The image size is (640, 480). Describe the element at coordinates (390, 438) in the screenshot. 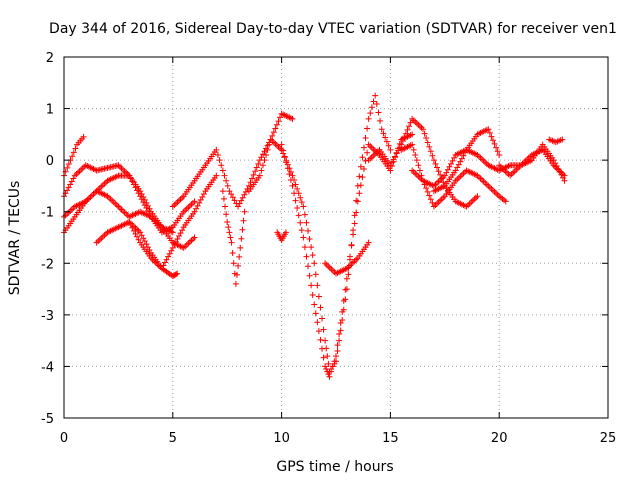

I see `x-tick-label: 15` at that location.